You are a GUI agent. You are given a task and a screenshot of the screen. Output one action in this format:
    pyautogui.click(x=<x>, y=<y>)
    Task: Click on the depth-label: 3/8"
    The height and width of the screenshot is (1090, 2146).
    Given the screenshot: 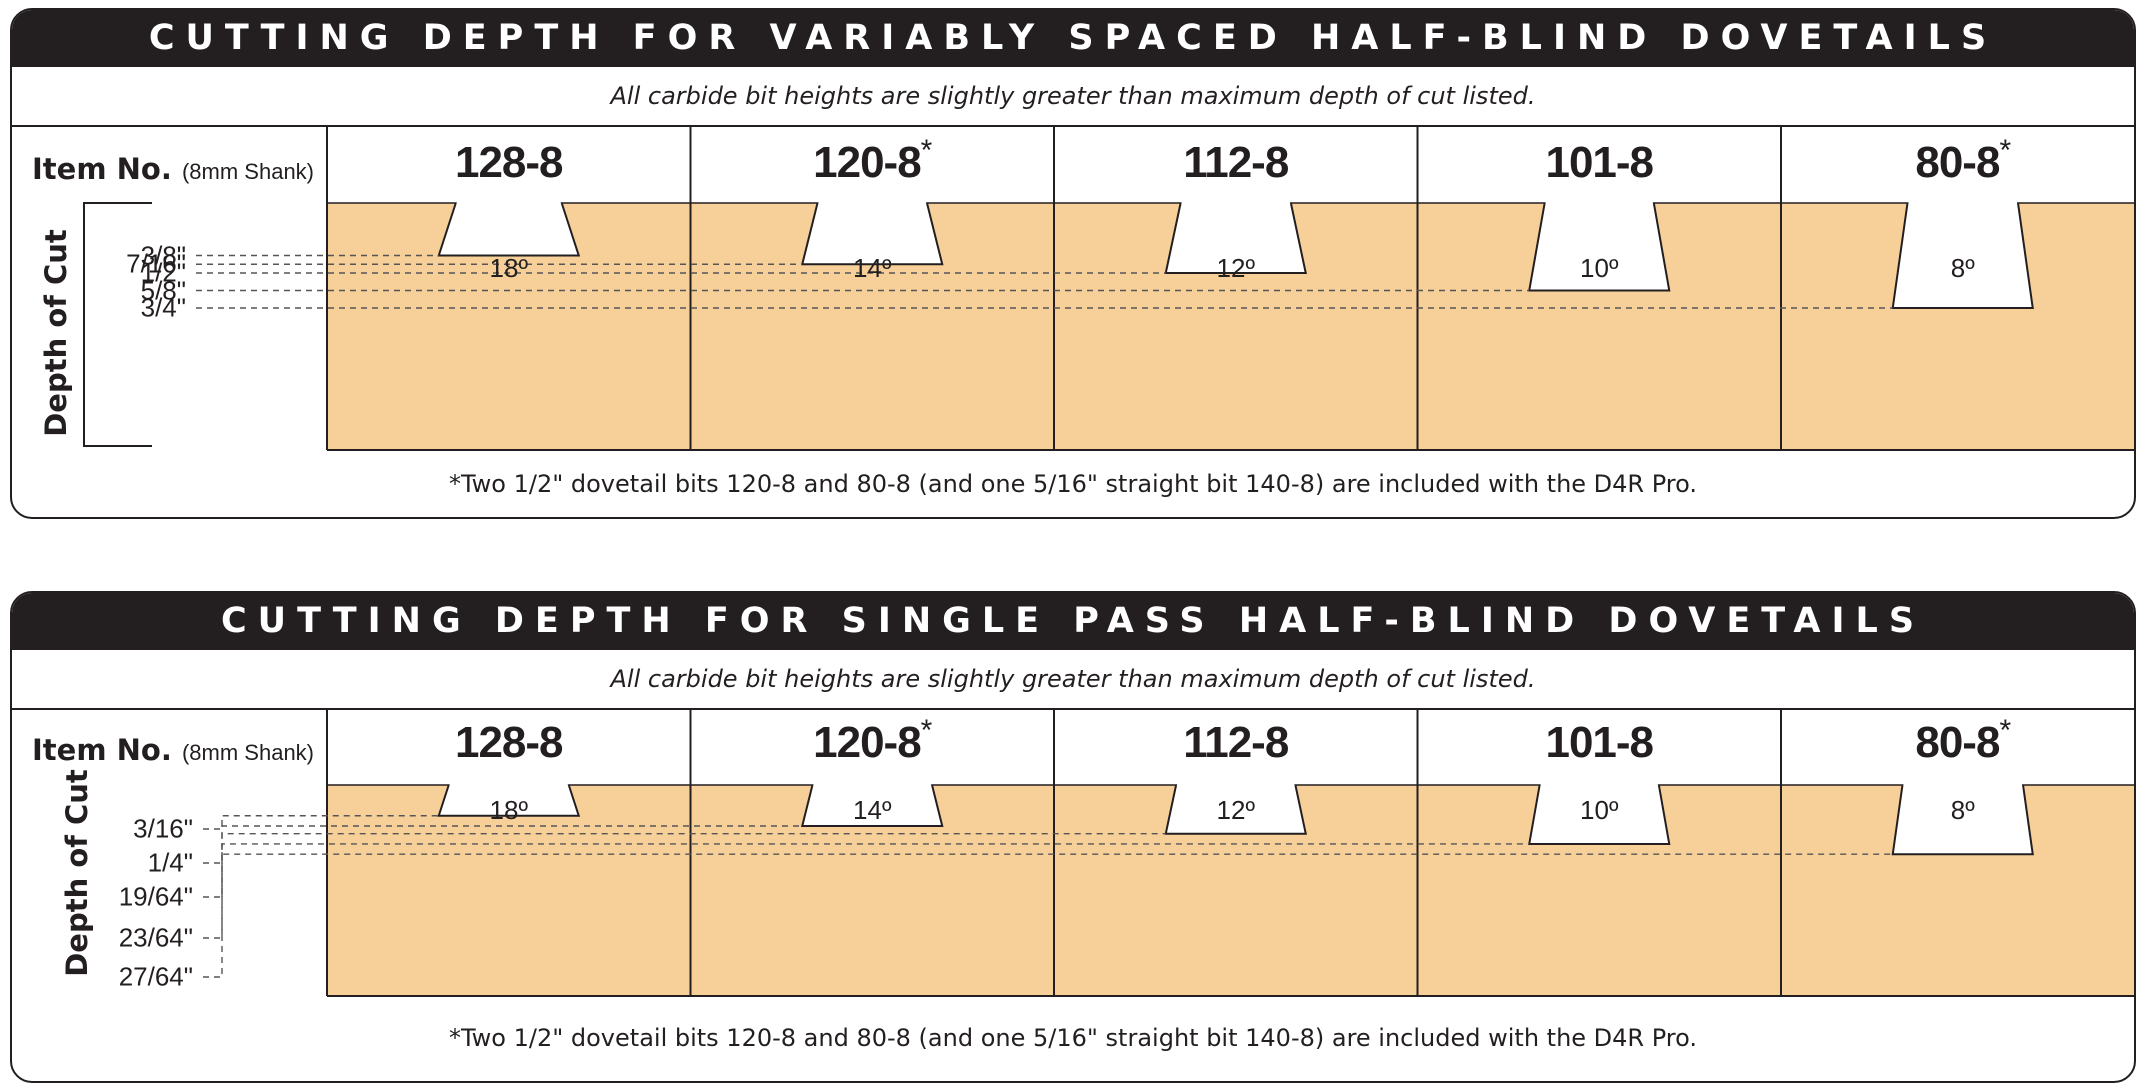 What is the action you would take?
    pyautogui.click(x=163, y=255)
    